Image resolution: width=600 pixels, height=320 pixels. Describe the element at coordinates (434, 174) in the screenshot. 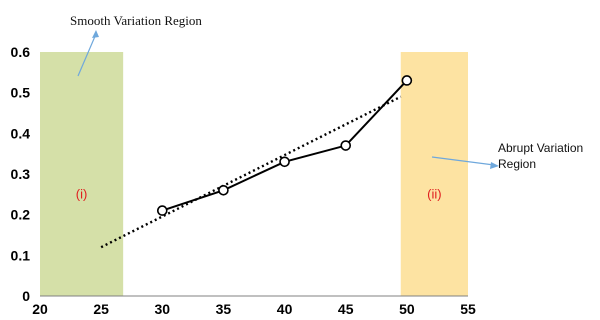

I see `region-2-band` at that location.